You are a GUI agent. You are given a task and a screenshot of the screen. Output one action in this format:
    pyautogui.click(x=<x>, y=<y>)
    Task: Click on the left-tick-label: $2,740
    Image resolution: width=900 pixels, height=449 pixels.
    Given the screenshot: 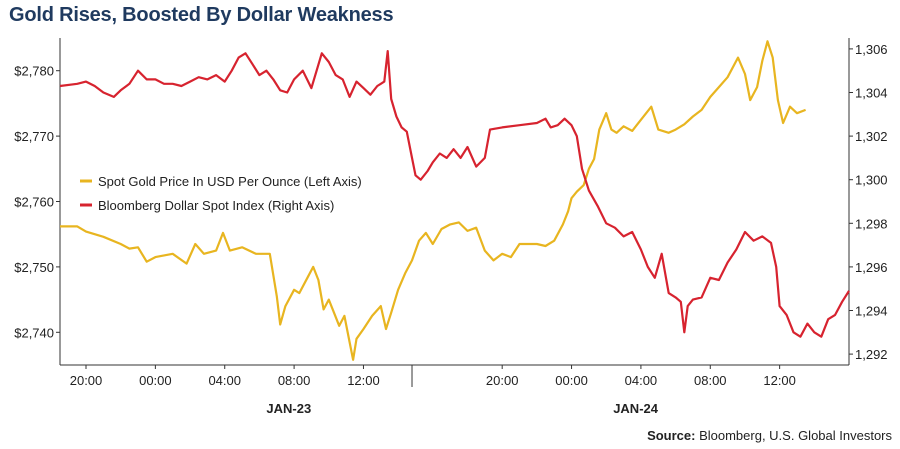 What is the action you would take?
    pyautogui.click(x=34, y=332)
    